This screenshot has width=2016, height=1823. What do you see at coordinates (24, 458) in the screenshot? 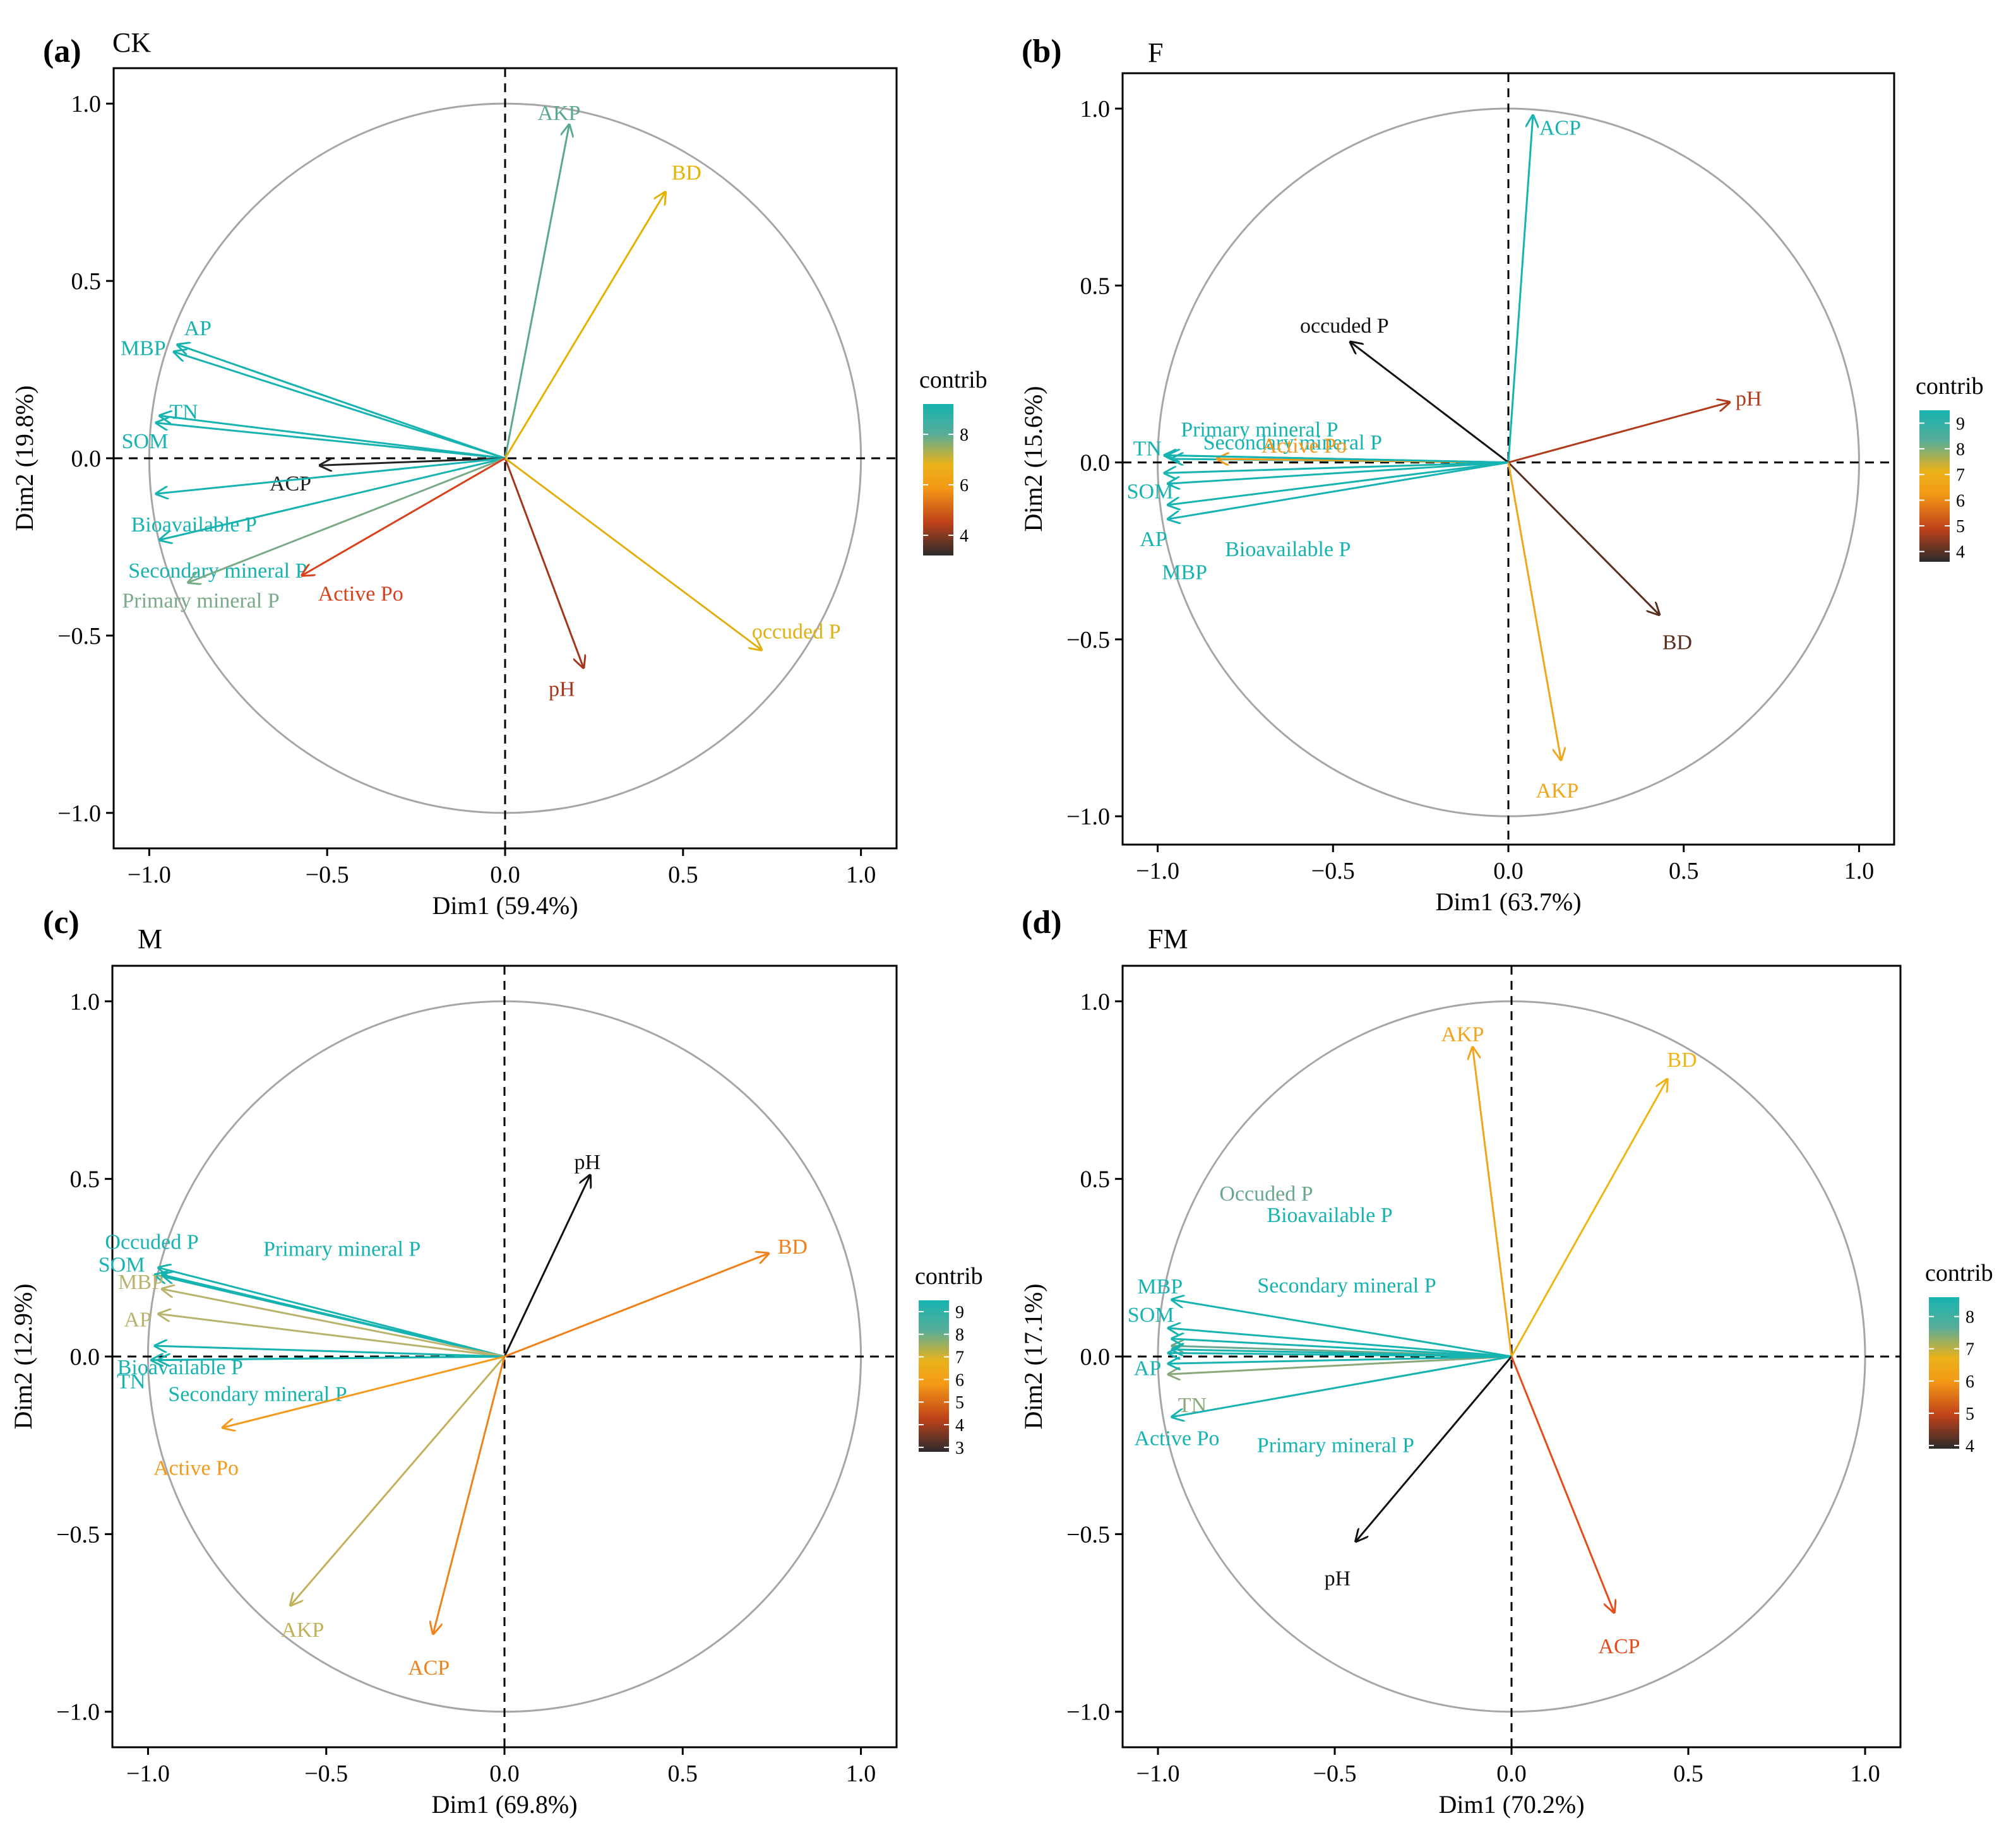
I see `y-axis-label: Dim2 (19.8%)` at bounding box center [24, 458].